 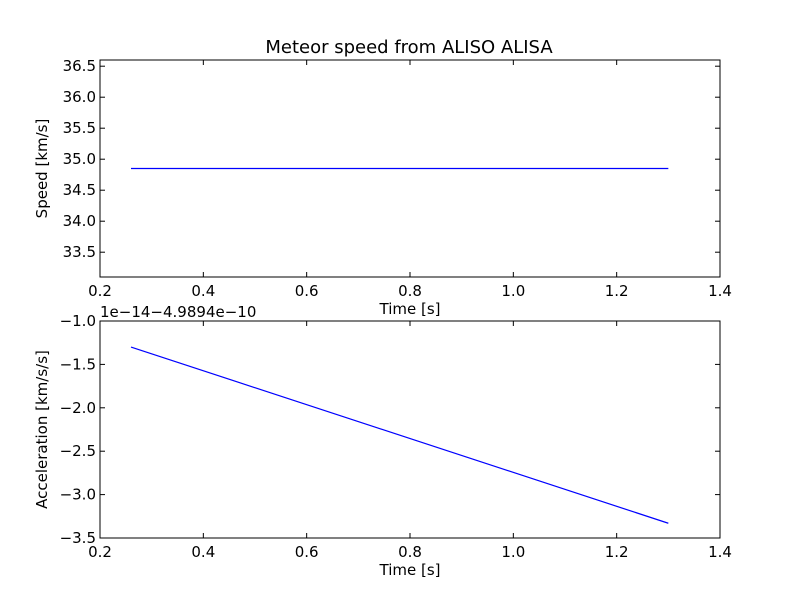 I want to click on speed-ytick-label: 35.5, so click(x=79, y=128).